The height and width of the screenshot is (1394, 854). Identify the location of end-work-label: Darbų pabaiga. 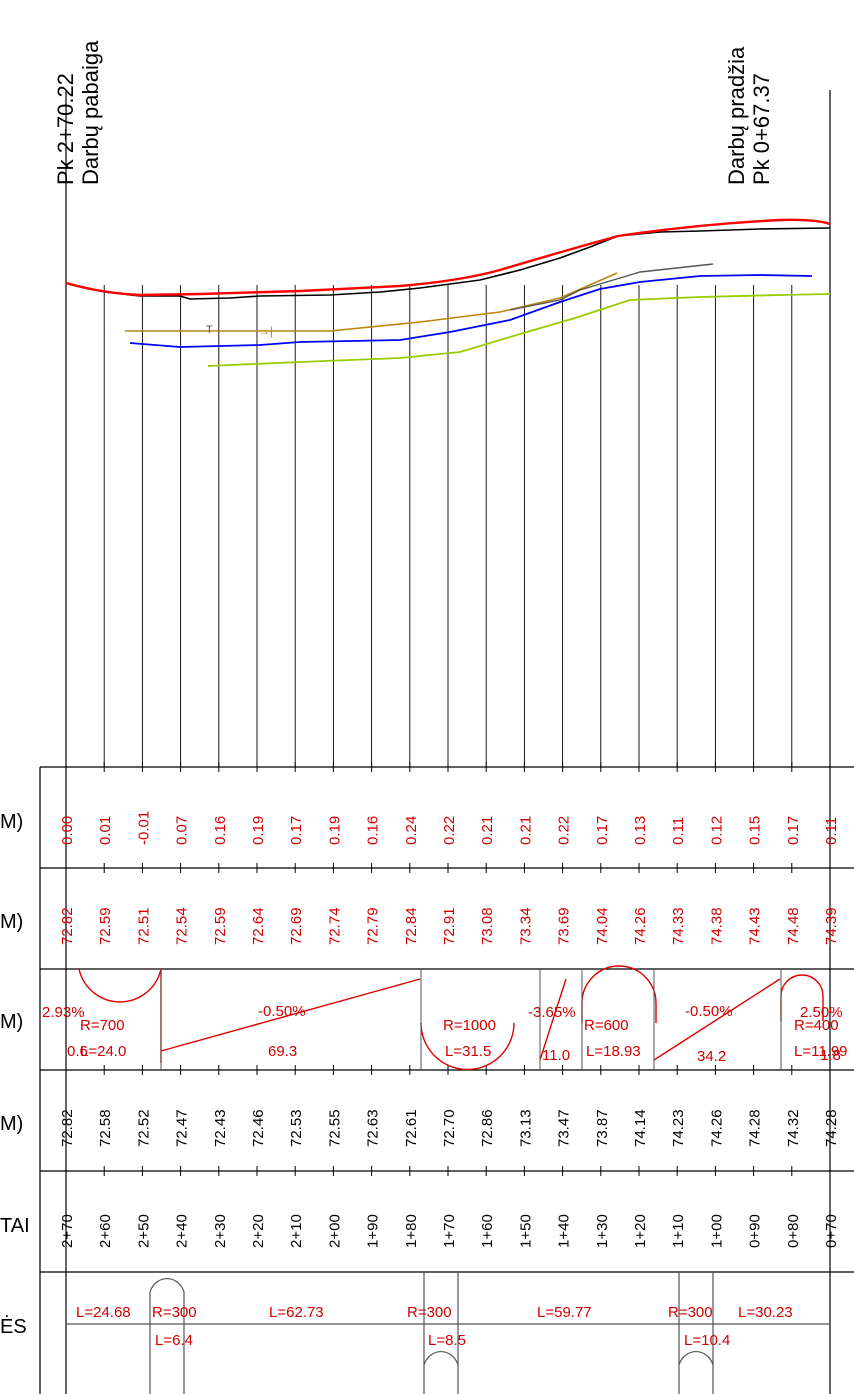
(90, 112).